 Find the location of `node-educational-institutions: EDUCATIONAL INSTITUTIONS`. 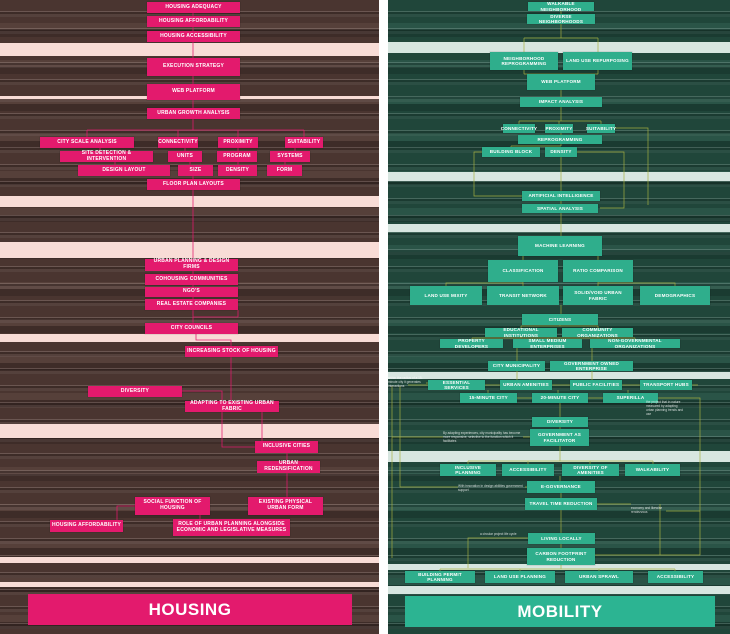

node-educational-institutions: EDUCATIONAL INSTITUTIONS is located at coordinates (521, 332).